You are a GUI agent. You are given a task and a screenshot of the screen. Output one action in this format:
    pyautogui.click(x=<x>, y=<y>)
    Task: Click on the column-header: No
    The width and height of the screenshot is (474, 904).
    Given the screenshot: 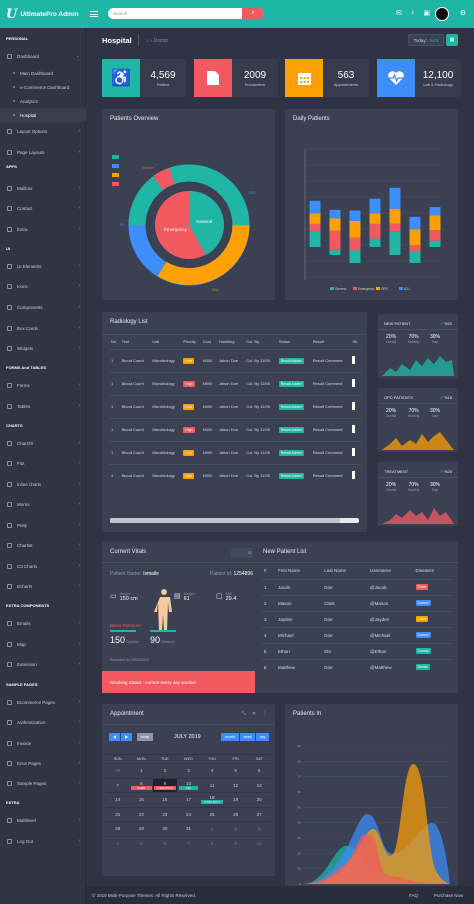 What is the action you would take?
    pyautogui.click(x=114, y=342)
    